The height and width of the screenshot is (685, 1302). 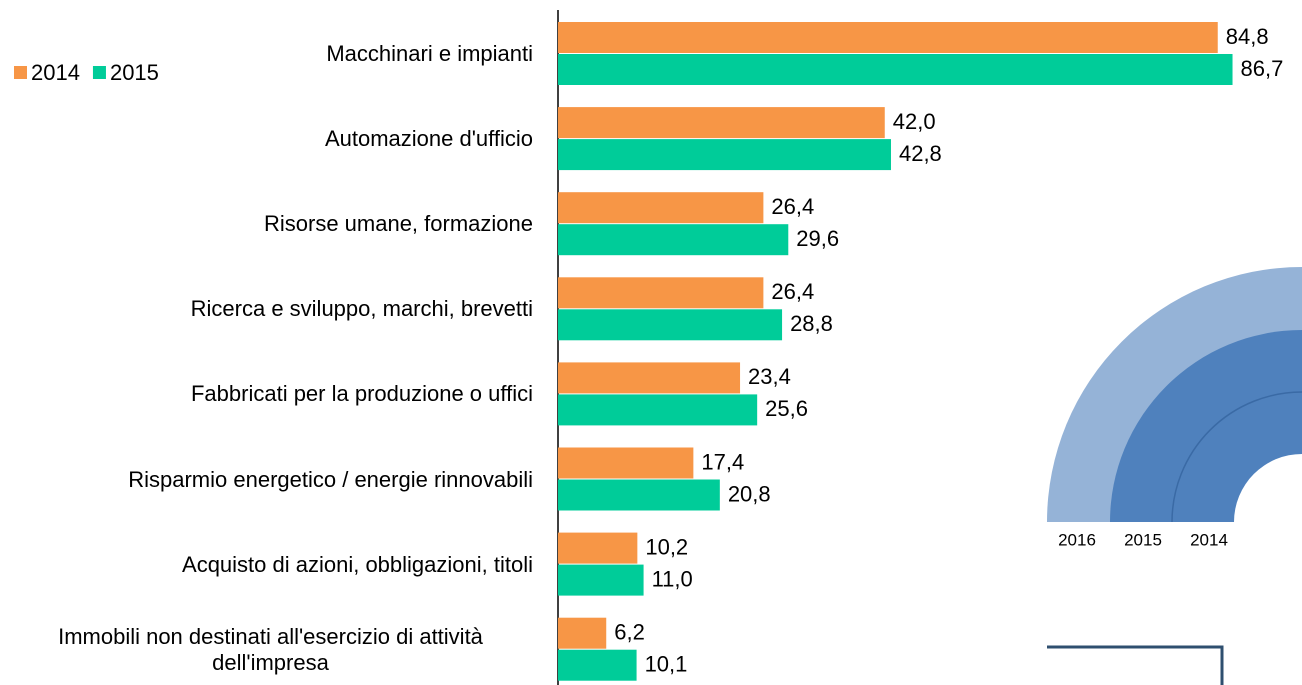 I want to click on value-label: 23,4, so click(x=769, y=376).